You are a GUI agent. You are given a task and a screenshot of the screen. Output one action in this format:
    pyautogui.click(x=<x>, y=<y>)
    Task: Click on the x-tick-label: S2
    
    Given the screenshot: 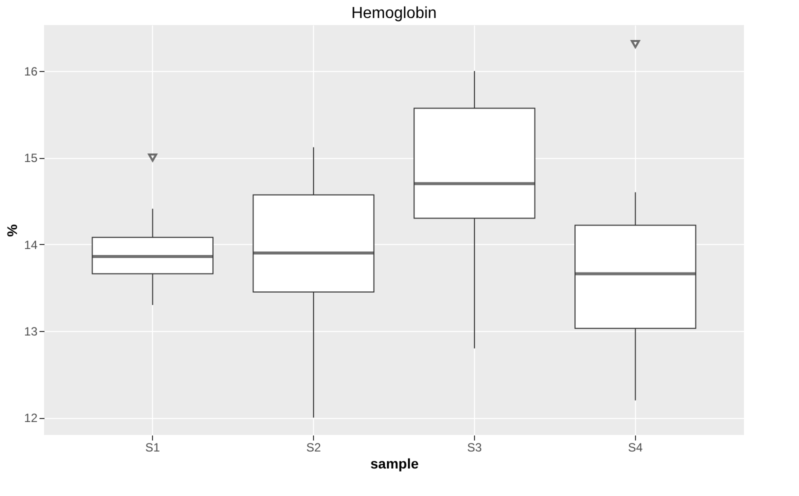 What is the action you would take?
    pyautogui.click(x=314, y=447)
    